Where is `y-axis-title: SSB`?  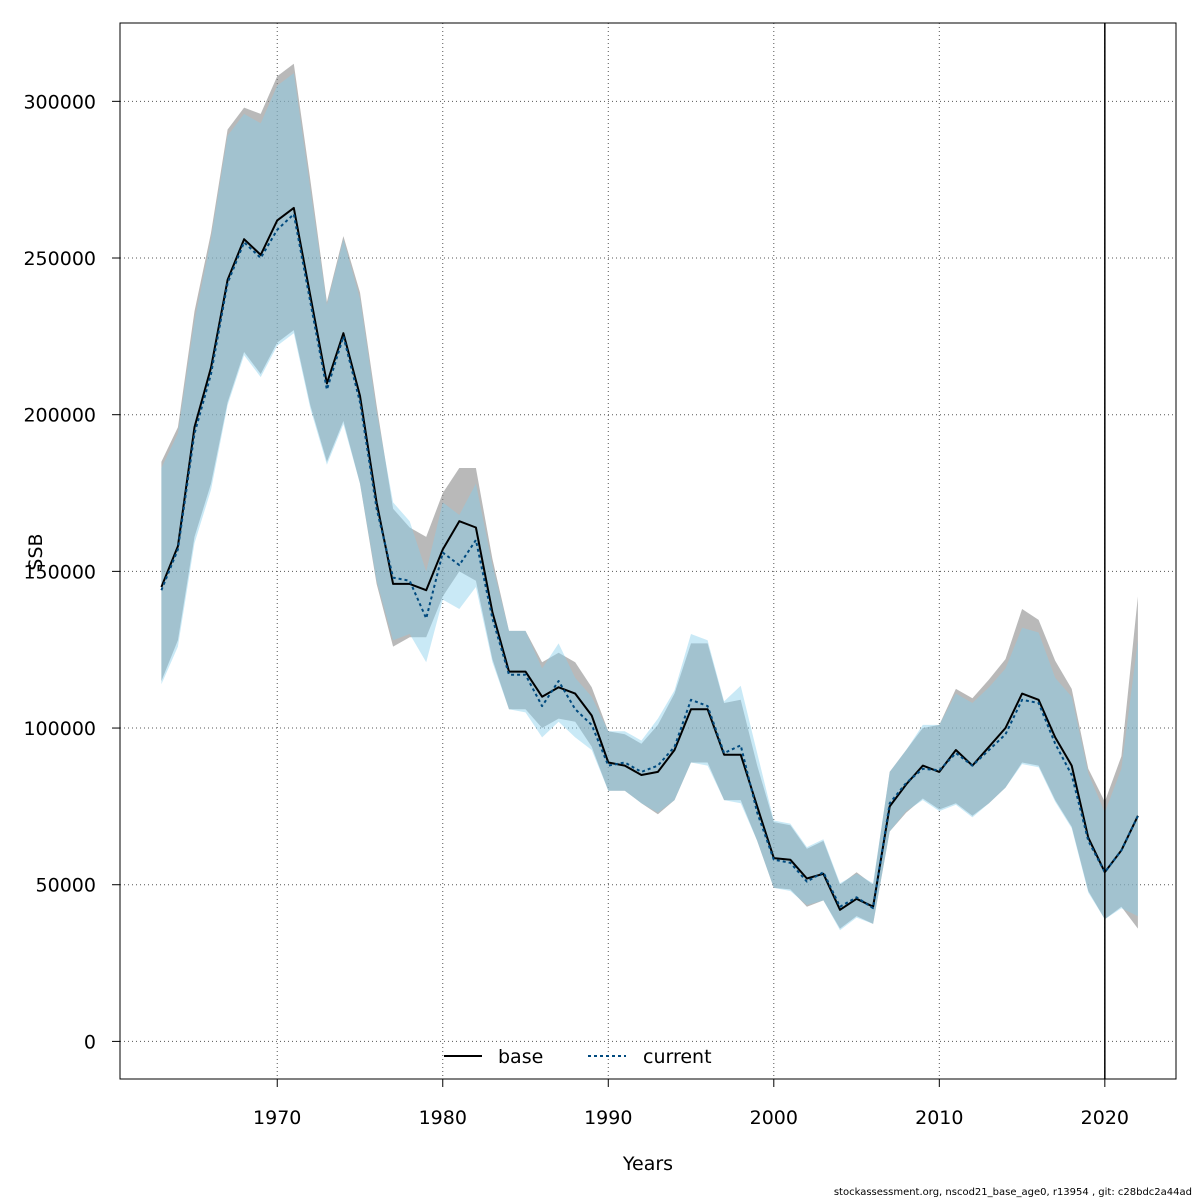
y-axis-title: SSB is located at coordinates (36, 551).